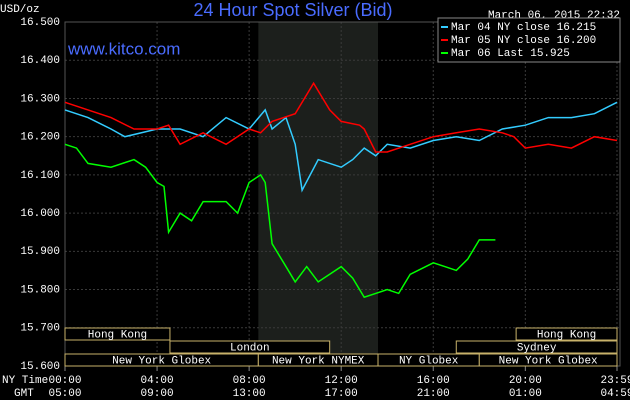 The height and width of the screenshot is (400, 630). I want to click on x2-tick-label: 21:00, so click(433, 394).